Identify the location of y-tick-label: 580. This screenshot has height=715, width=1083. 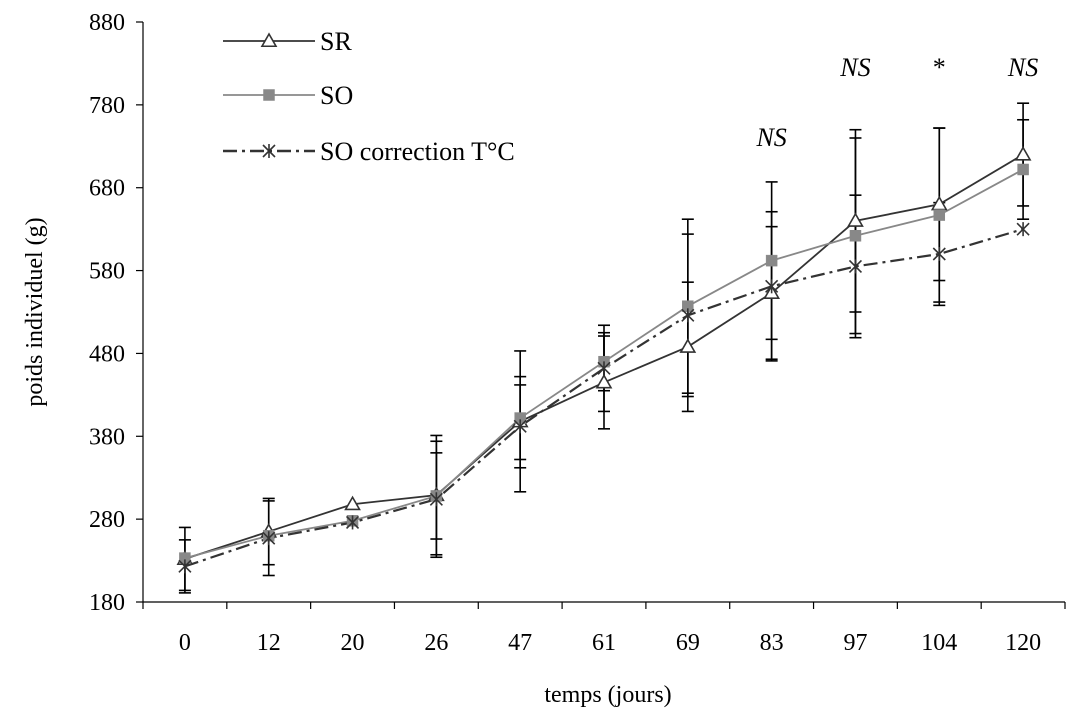
(107, 272).